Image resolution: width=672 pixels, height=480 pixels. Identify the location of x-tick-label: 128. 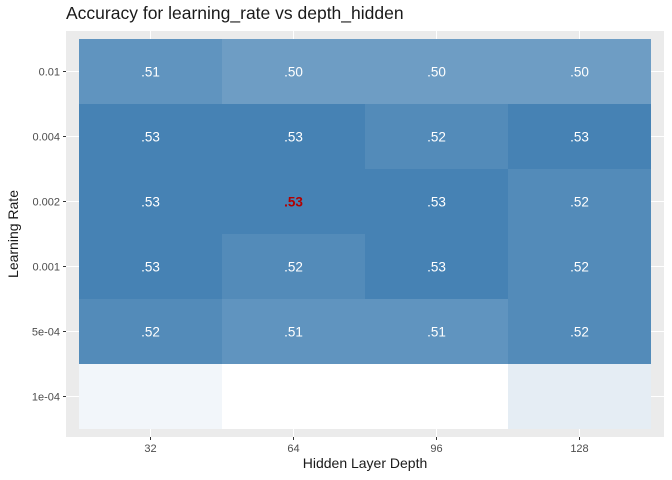
(579, 449).